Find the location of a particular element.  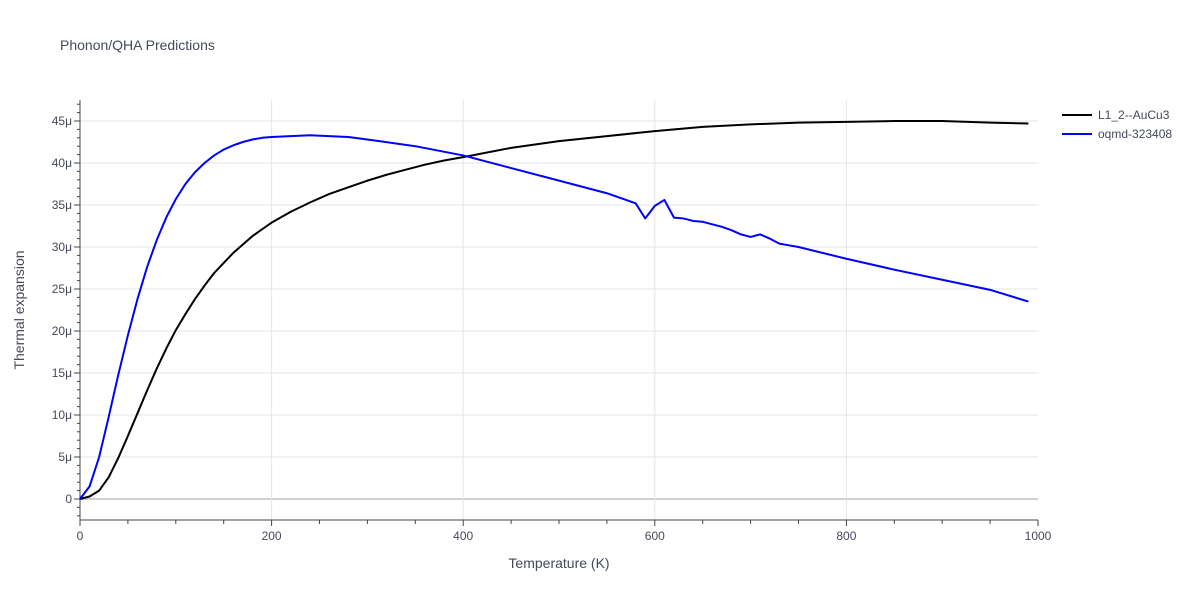

y-tick-label: 20μ is located at coordinates (62, 331).